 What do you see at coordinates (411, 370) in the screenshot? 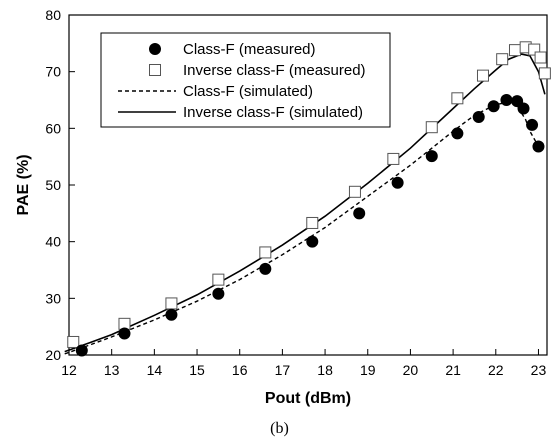
I see `x-tick-label: 20` at bounding box center [411, 370].